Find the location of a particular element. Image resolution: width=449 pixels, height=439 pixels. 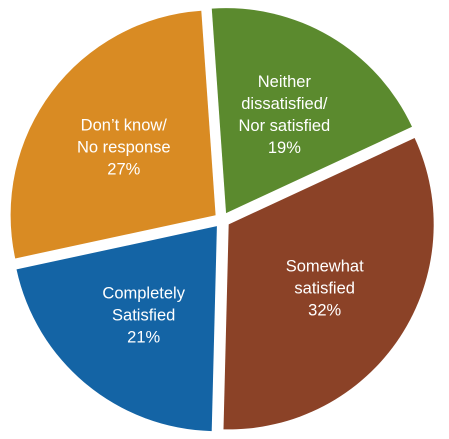

slice-percent-label: 27% is located at coordinates (123, 169).